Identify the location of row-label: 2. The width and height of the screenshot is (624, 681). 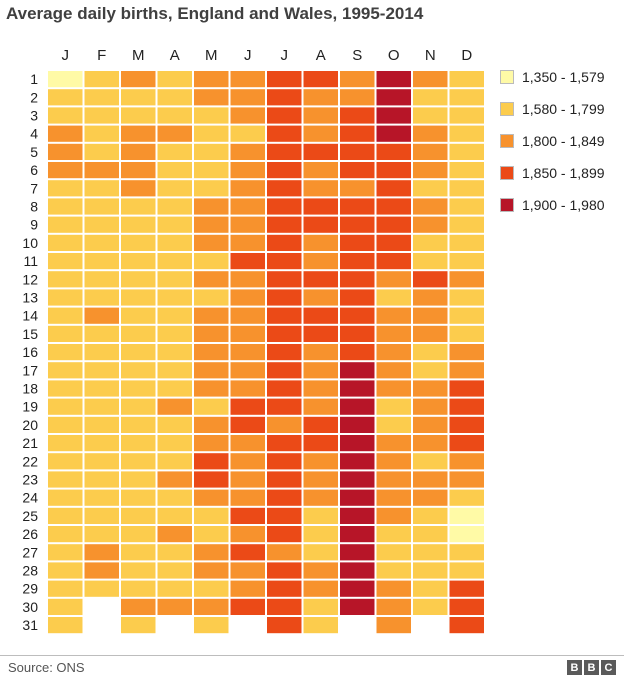
(34, 97).